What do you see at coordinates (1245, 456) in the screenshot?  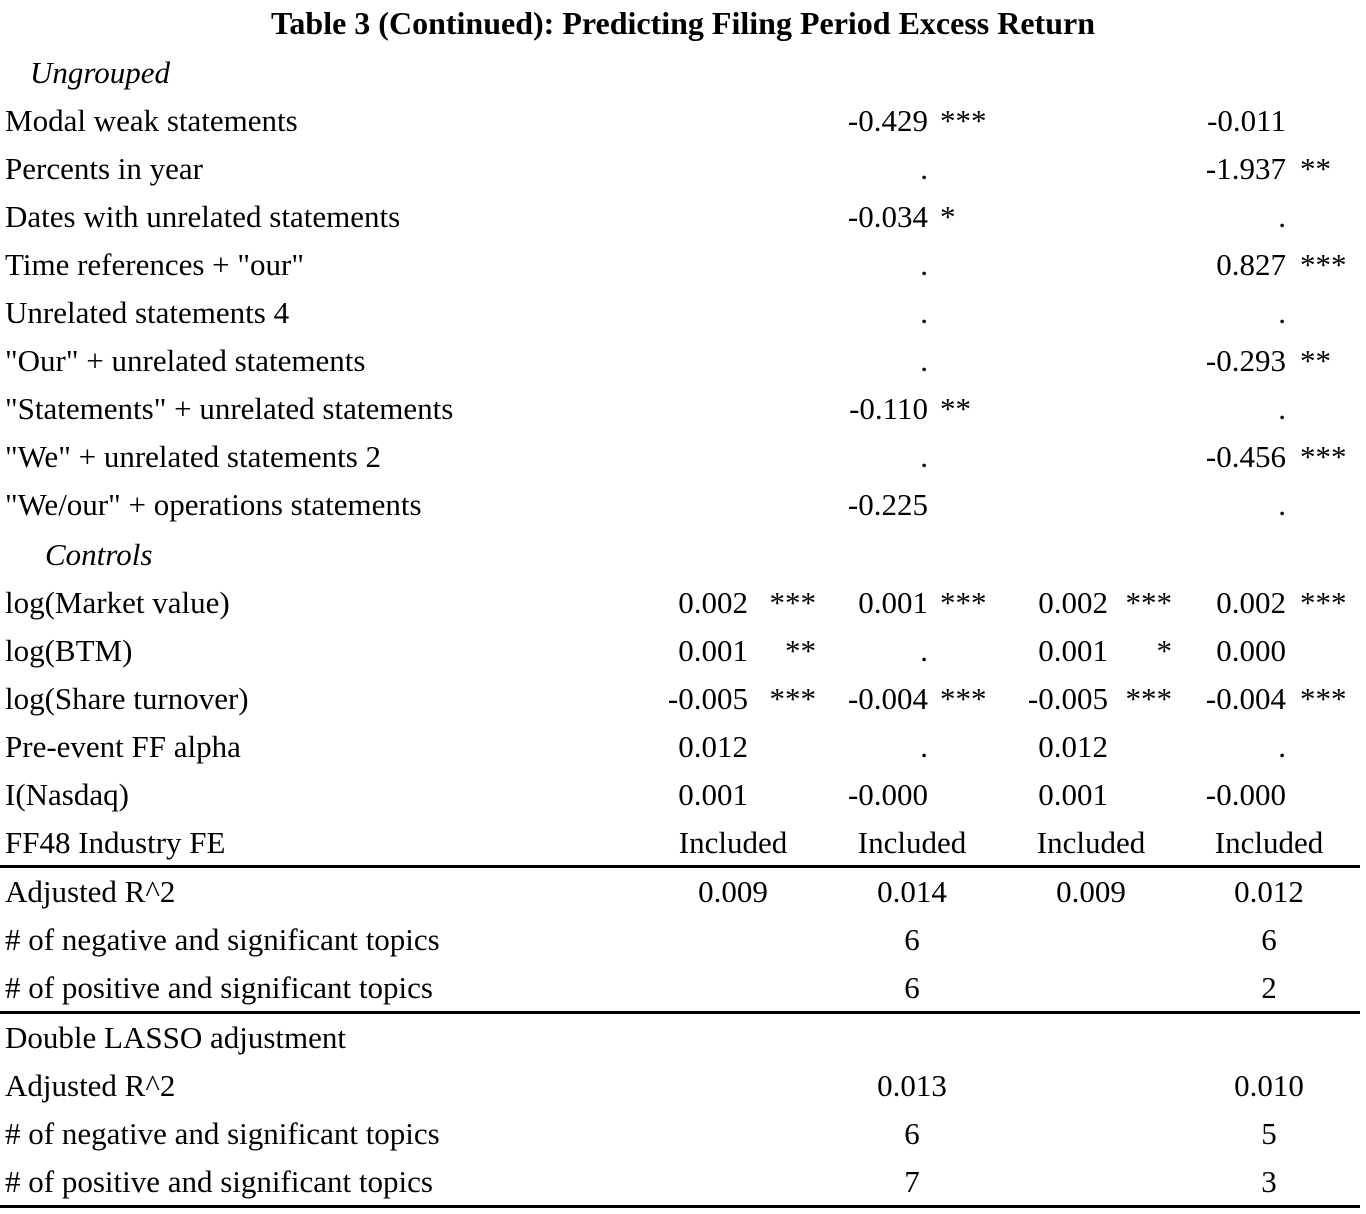 I see `col4-value: -0.456` at bounding box center [1245, 456].